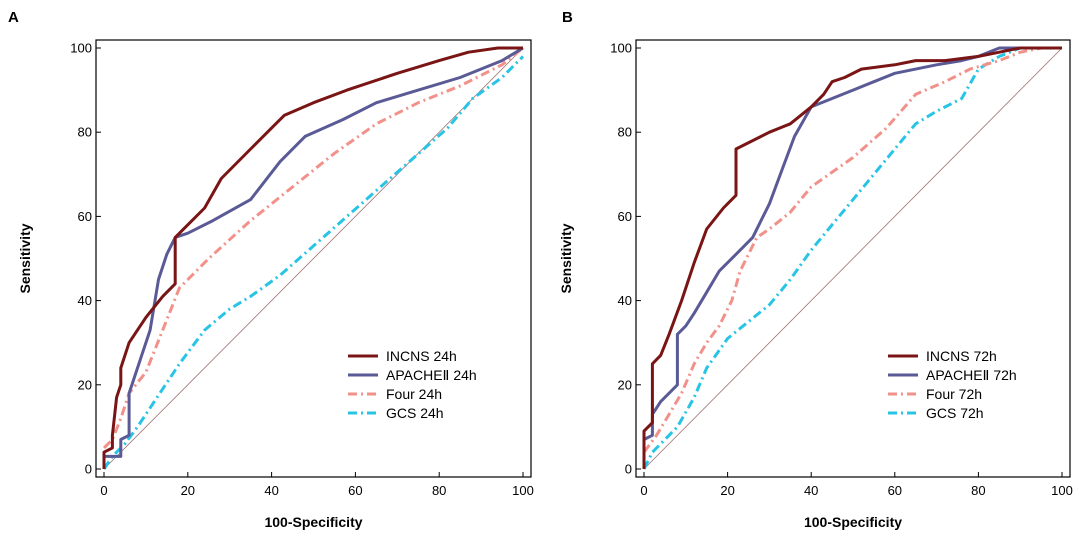 The height and width of the screenshot is (540, 1084). Describe the element at coordinates (414, 394) in the screenshot. I see `legend-label: Four 24h` at that location.